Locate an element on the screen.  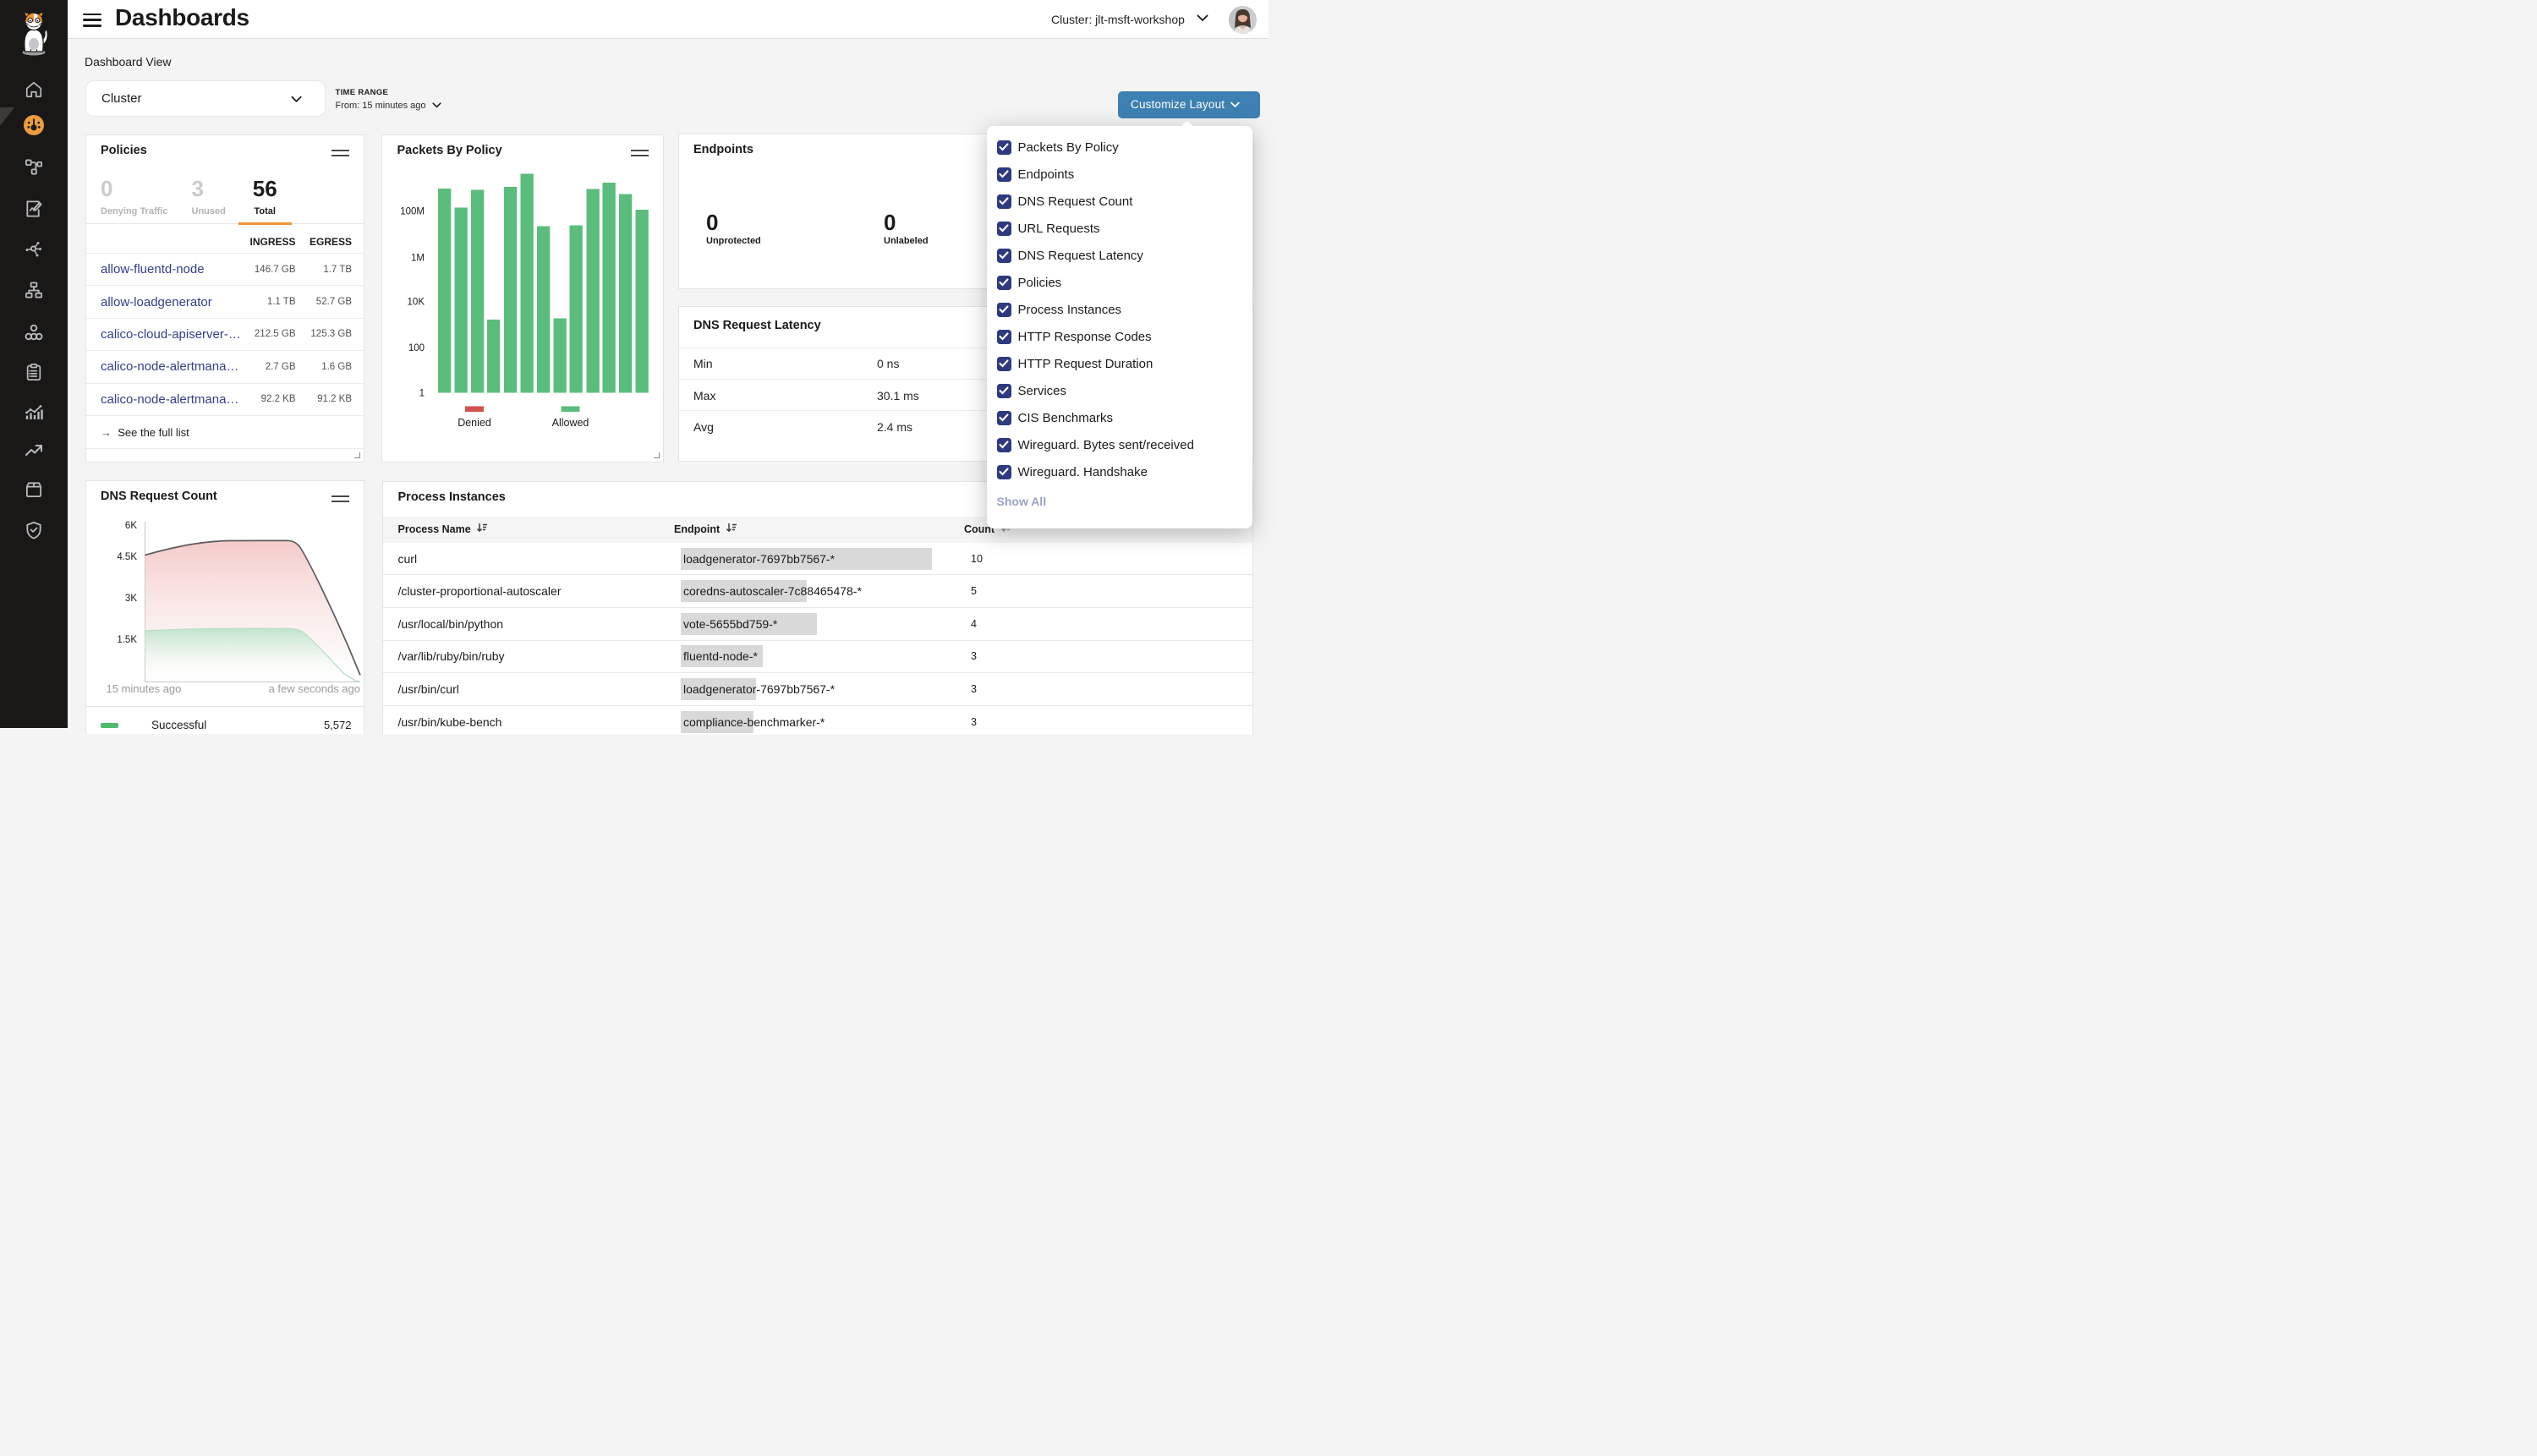
svg-text: 6K is located at coordinates (130, 526).